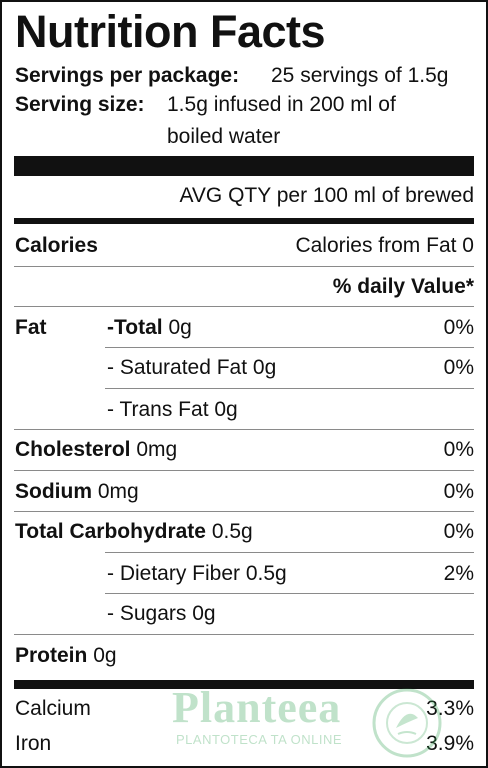 The width and height of the screenshot is (488, 768). What do you see at coordinates (403, 286) in the screenshot?
I see `daily-value-header: % daily Value*` at bounding box center [403, 286].